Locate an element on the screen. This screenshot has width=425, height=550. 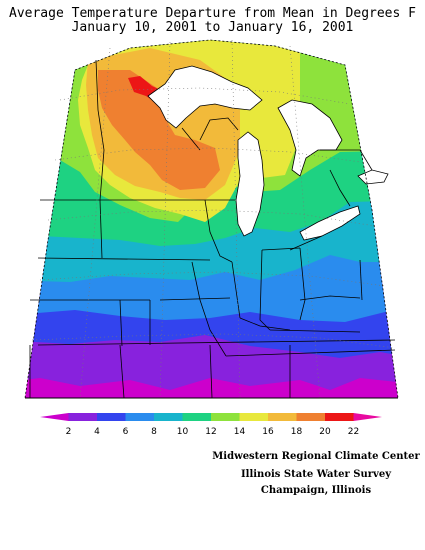
legend-tick-label: 2 is located at coordinates (69, 432).